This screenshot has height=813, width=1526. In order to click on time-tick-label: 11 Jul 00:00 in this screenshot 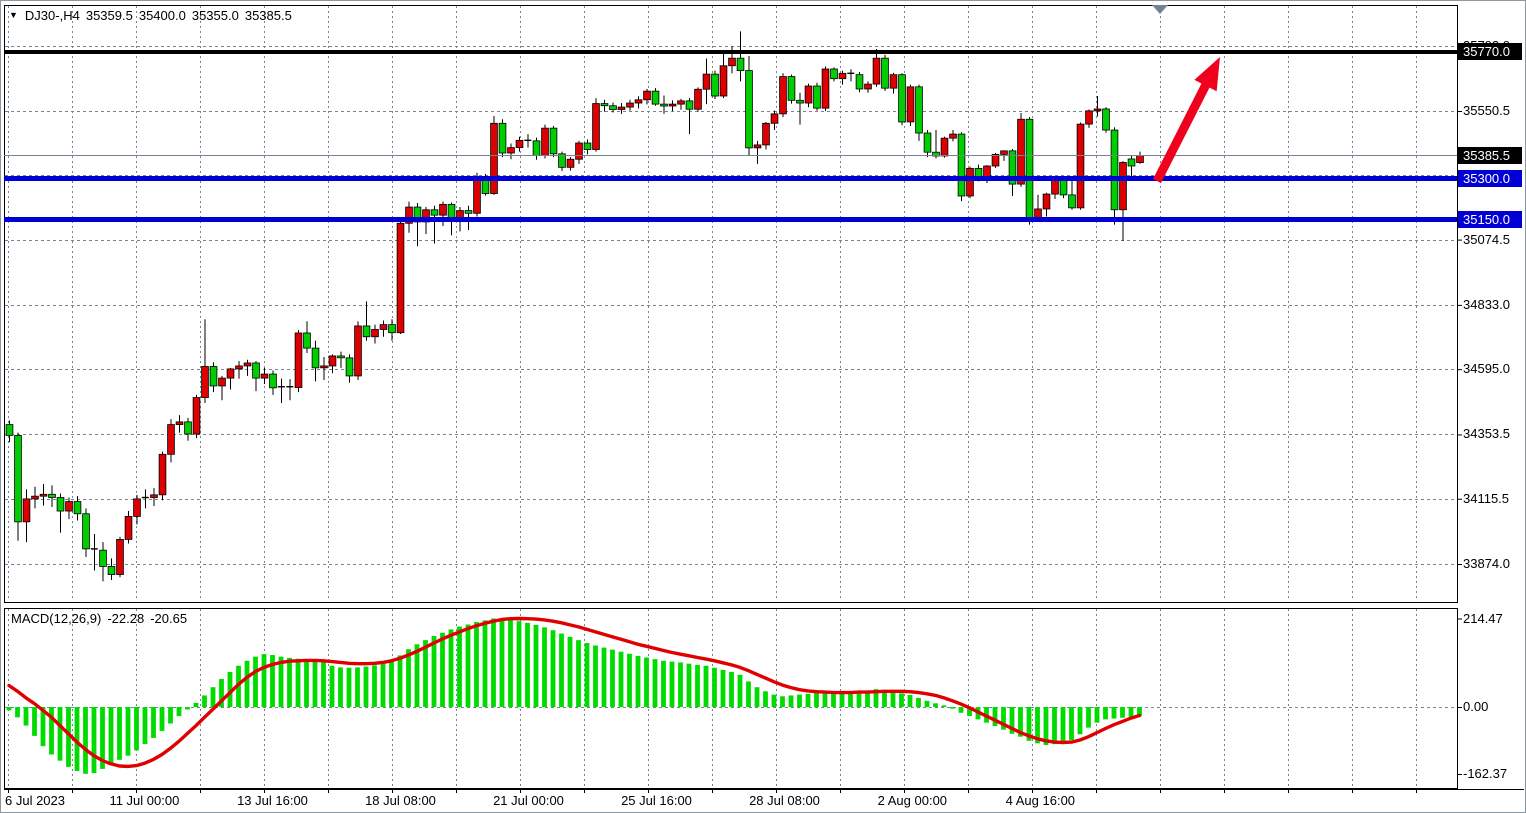, I will do `click(144, 800)`.